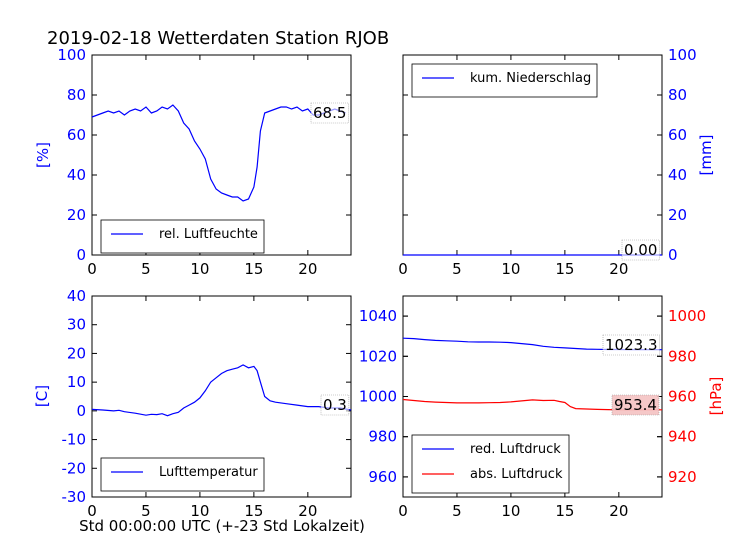 The height and width of the screenshot is (552, 736). What do you see at coordinates (76, 382) in the screenshot?
I see `y-tick-label: 10` at bounding box center [76, 382].